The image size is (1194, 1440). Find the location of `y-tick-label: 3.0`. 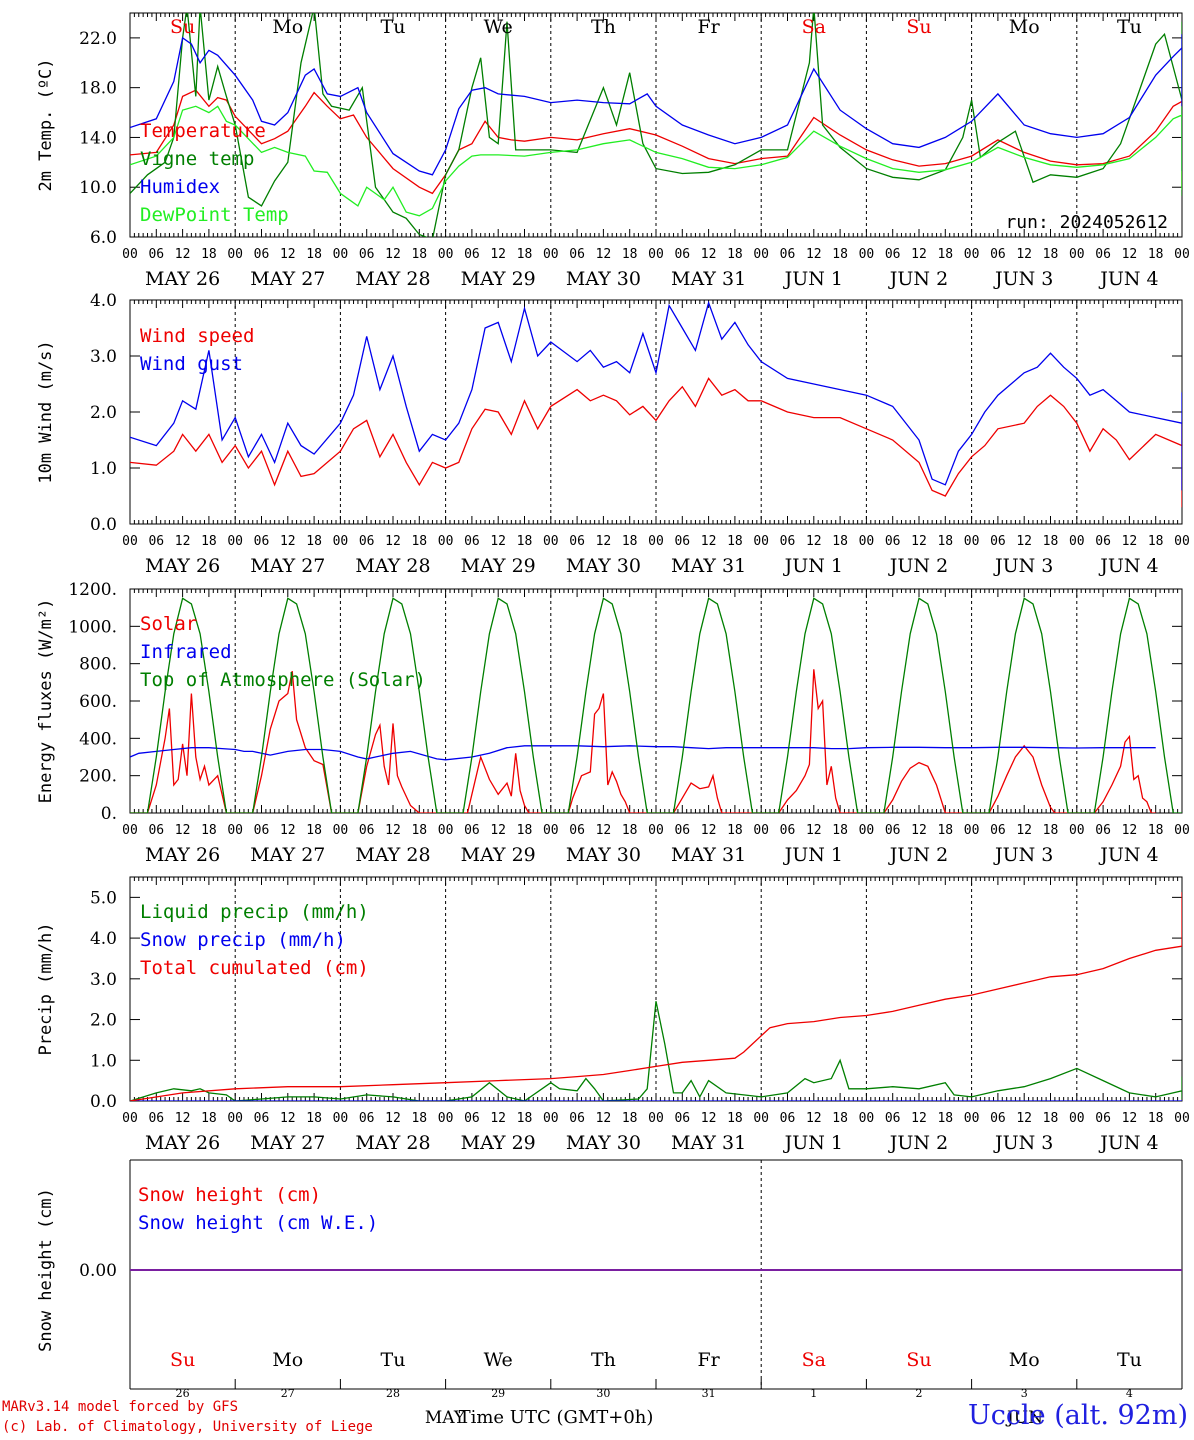

y-tick-label: 3.0 is located at coordinates (103, 357).